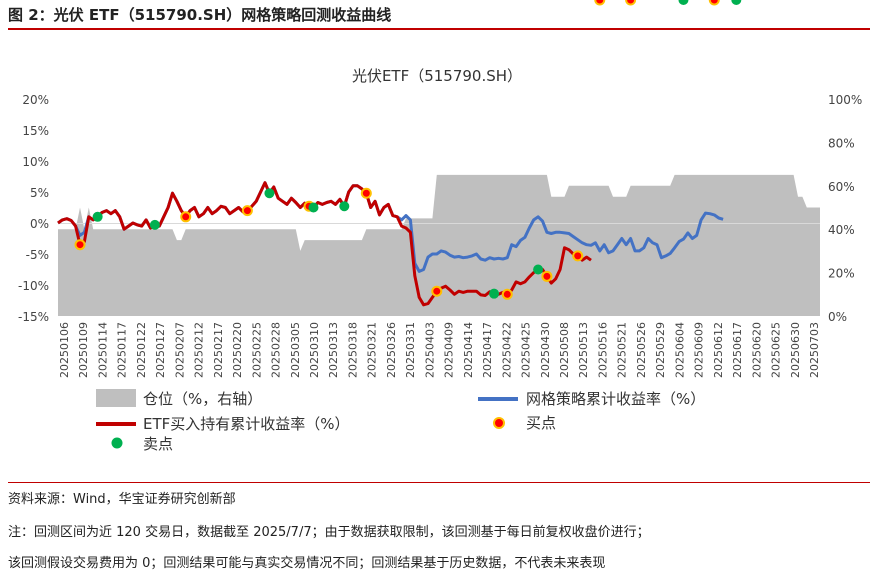  Describe the element at coordinates (526, 350) in the screenshot. I see `x-axis-tick: 20250425` at that location.